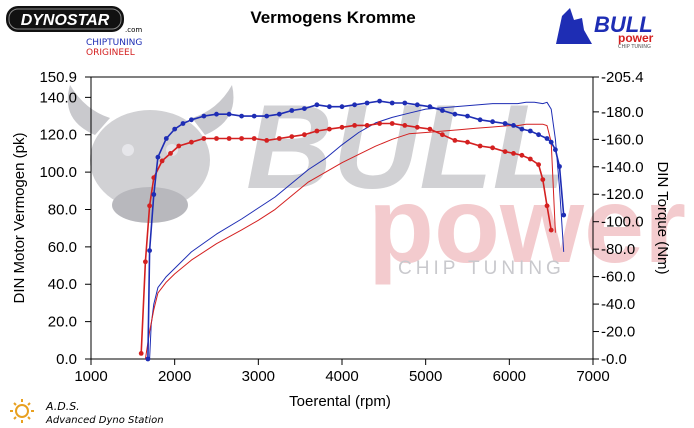 The height and width of the screenshot is (428, 694). I want to click on chip-tuning-logo-text: CHIP TUNING, so click(634, 47).